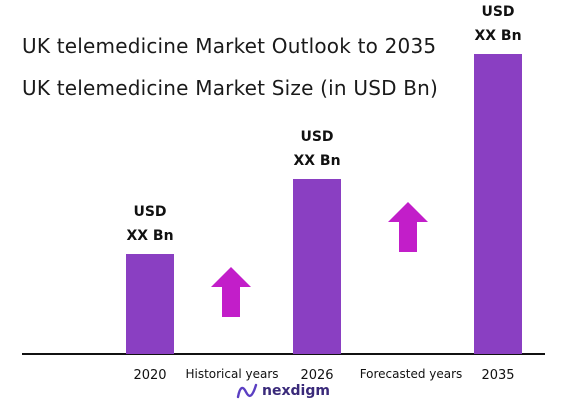 Image resolution: width=567 pixels, height=410 pixels. Describe the element at coordinates (498, 204) in the screenshot. I see `bar-2035` at that location.